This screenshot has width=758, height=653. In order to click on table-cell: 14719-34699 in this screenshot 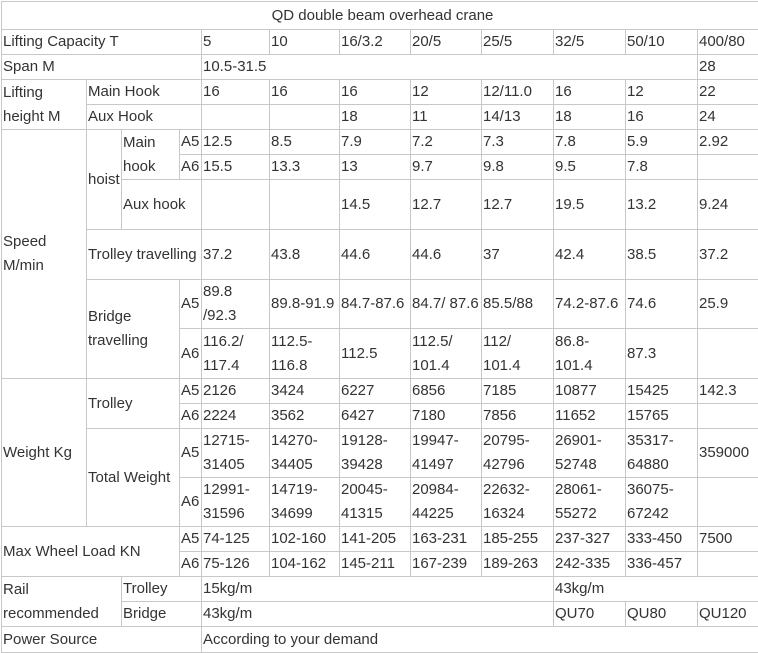, I will do `click(305, 502)`.